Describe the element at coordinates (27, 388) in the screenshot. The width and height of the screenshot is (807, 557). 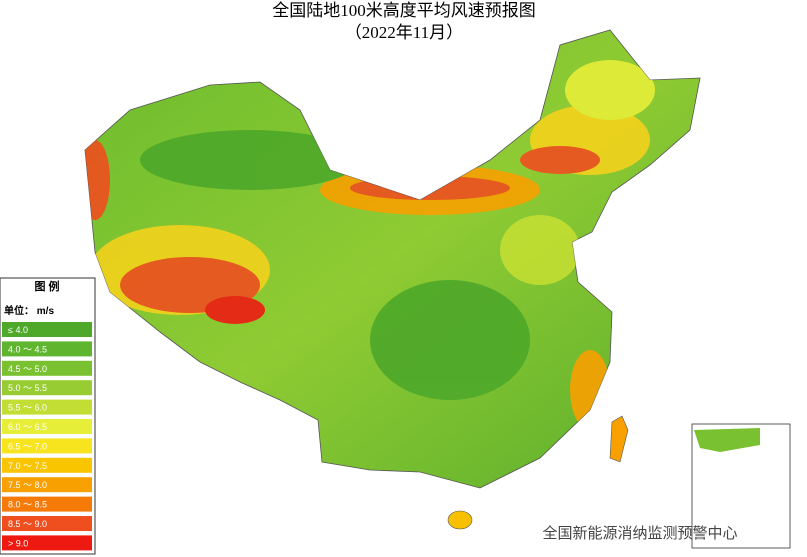
I see `legend-label: 5.0 ～ 5.5` at that location.